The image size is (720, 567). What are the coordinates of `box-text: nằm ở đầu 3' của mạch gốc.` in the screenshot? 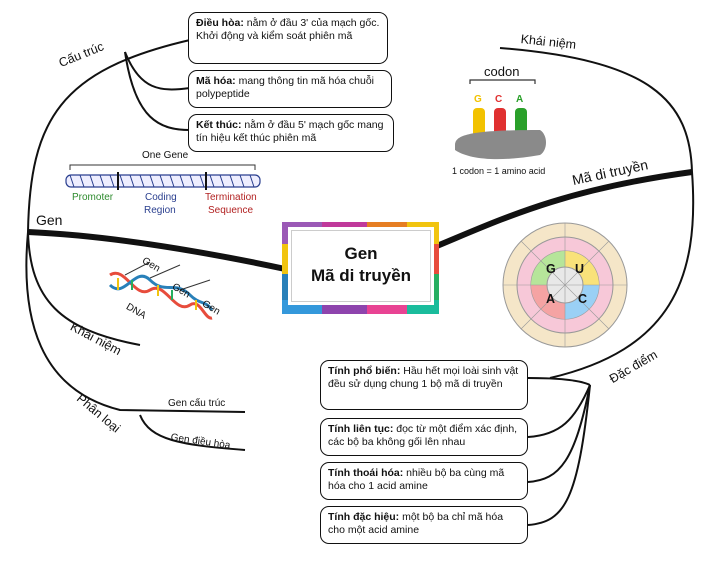 It's located at (311, 23).